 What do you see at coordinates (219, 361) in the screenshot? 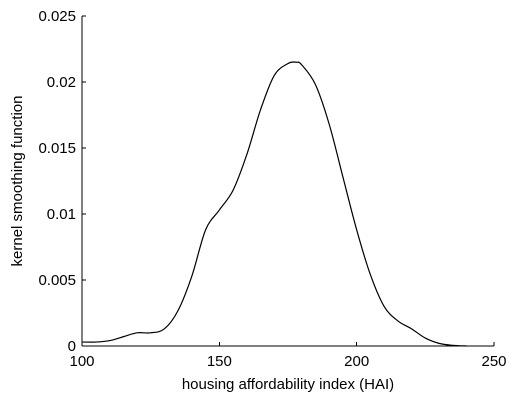
I see `x-tick-label: 150` at bounding box center [219, 361].